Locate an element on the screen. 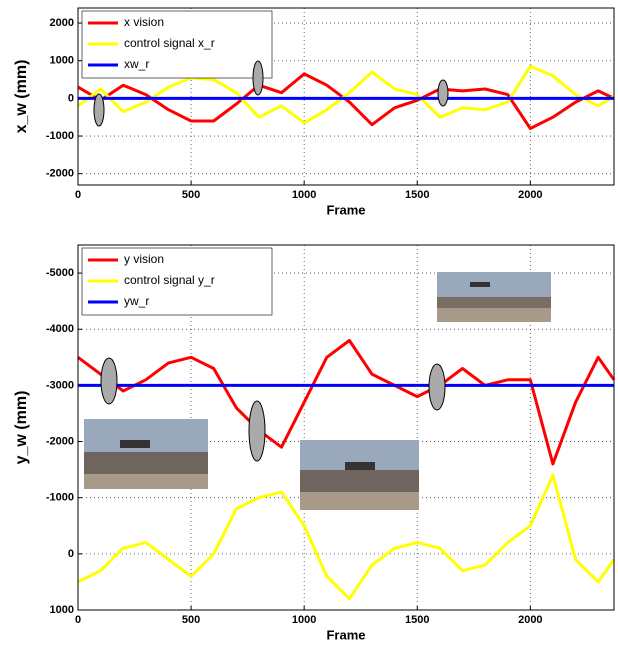  legend-label: y vision is located at coordinates (144, 259).